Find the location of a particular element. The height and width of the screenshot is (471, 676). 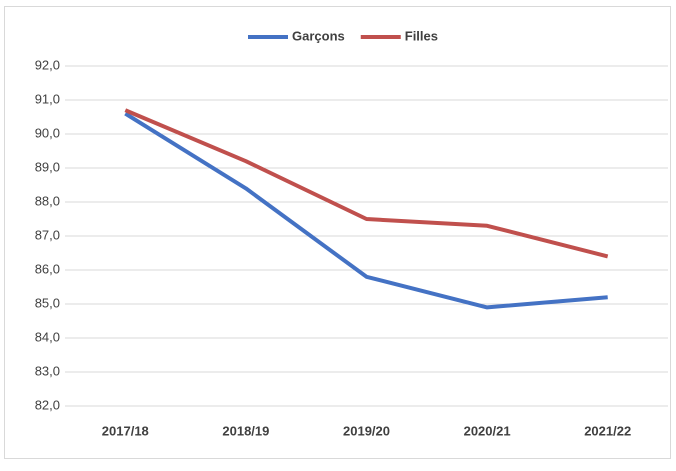

legend-label: Filles is located at coordinates (421, 35).